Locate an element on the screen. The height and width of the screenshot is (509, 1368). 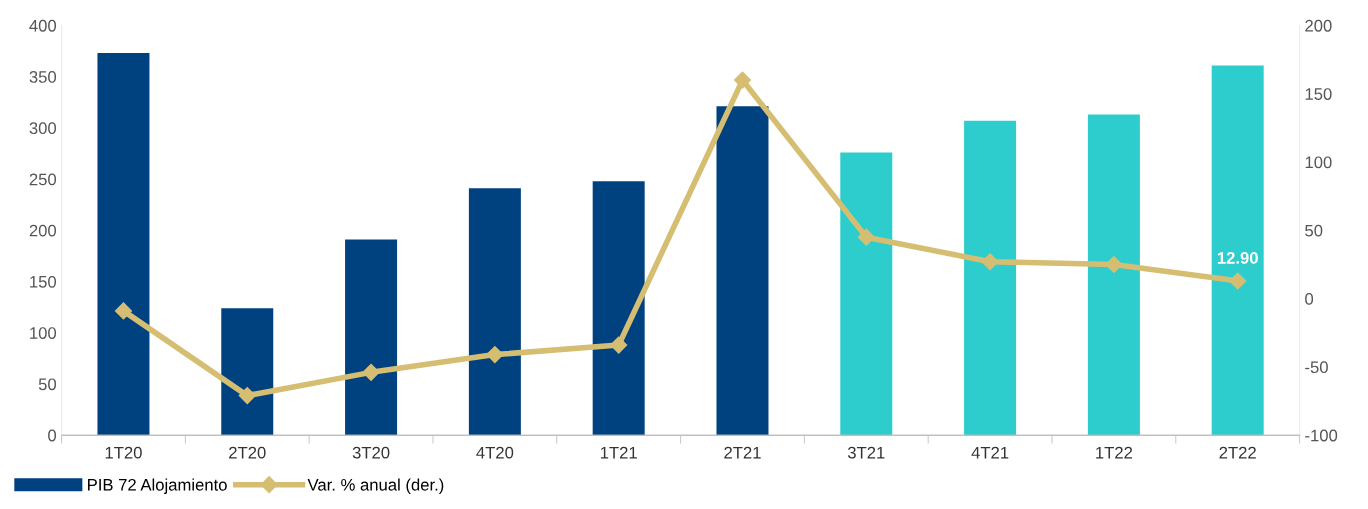
data-label: 12.90 is located at coordinates (1237, 258).